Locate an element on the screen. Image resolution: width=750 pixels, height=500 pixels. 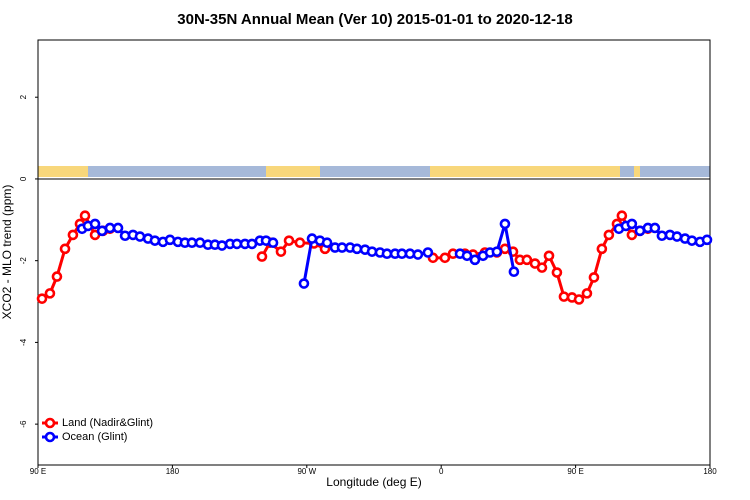
land-ocean-strip is located at coordinates (374, 171).